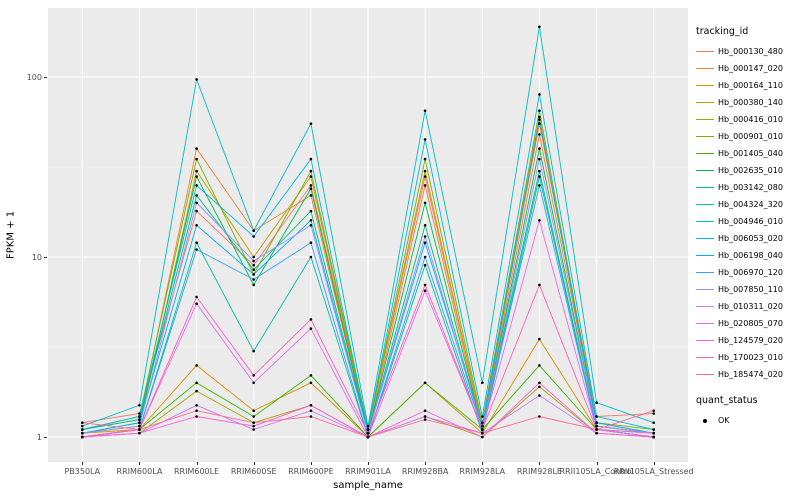 The image size is (800, 500). Describe the element at coordinates (750, 340) in the screenshot. I see `legend-label: Hb_124579_020` at that location.